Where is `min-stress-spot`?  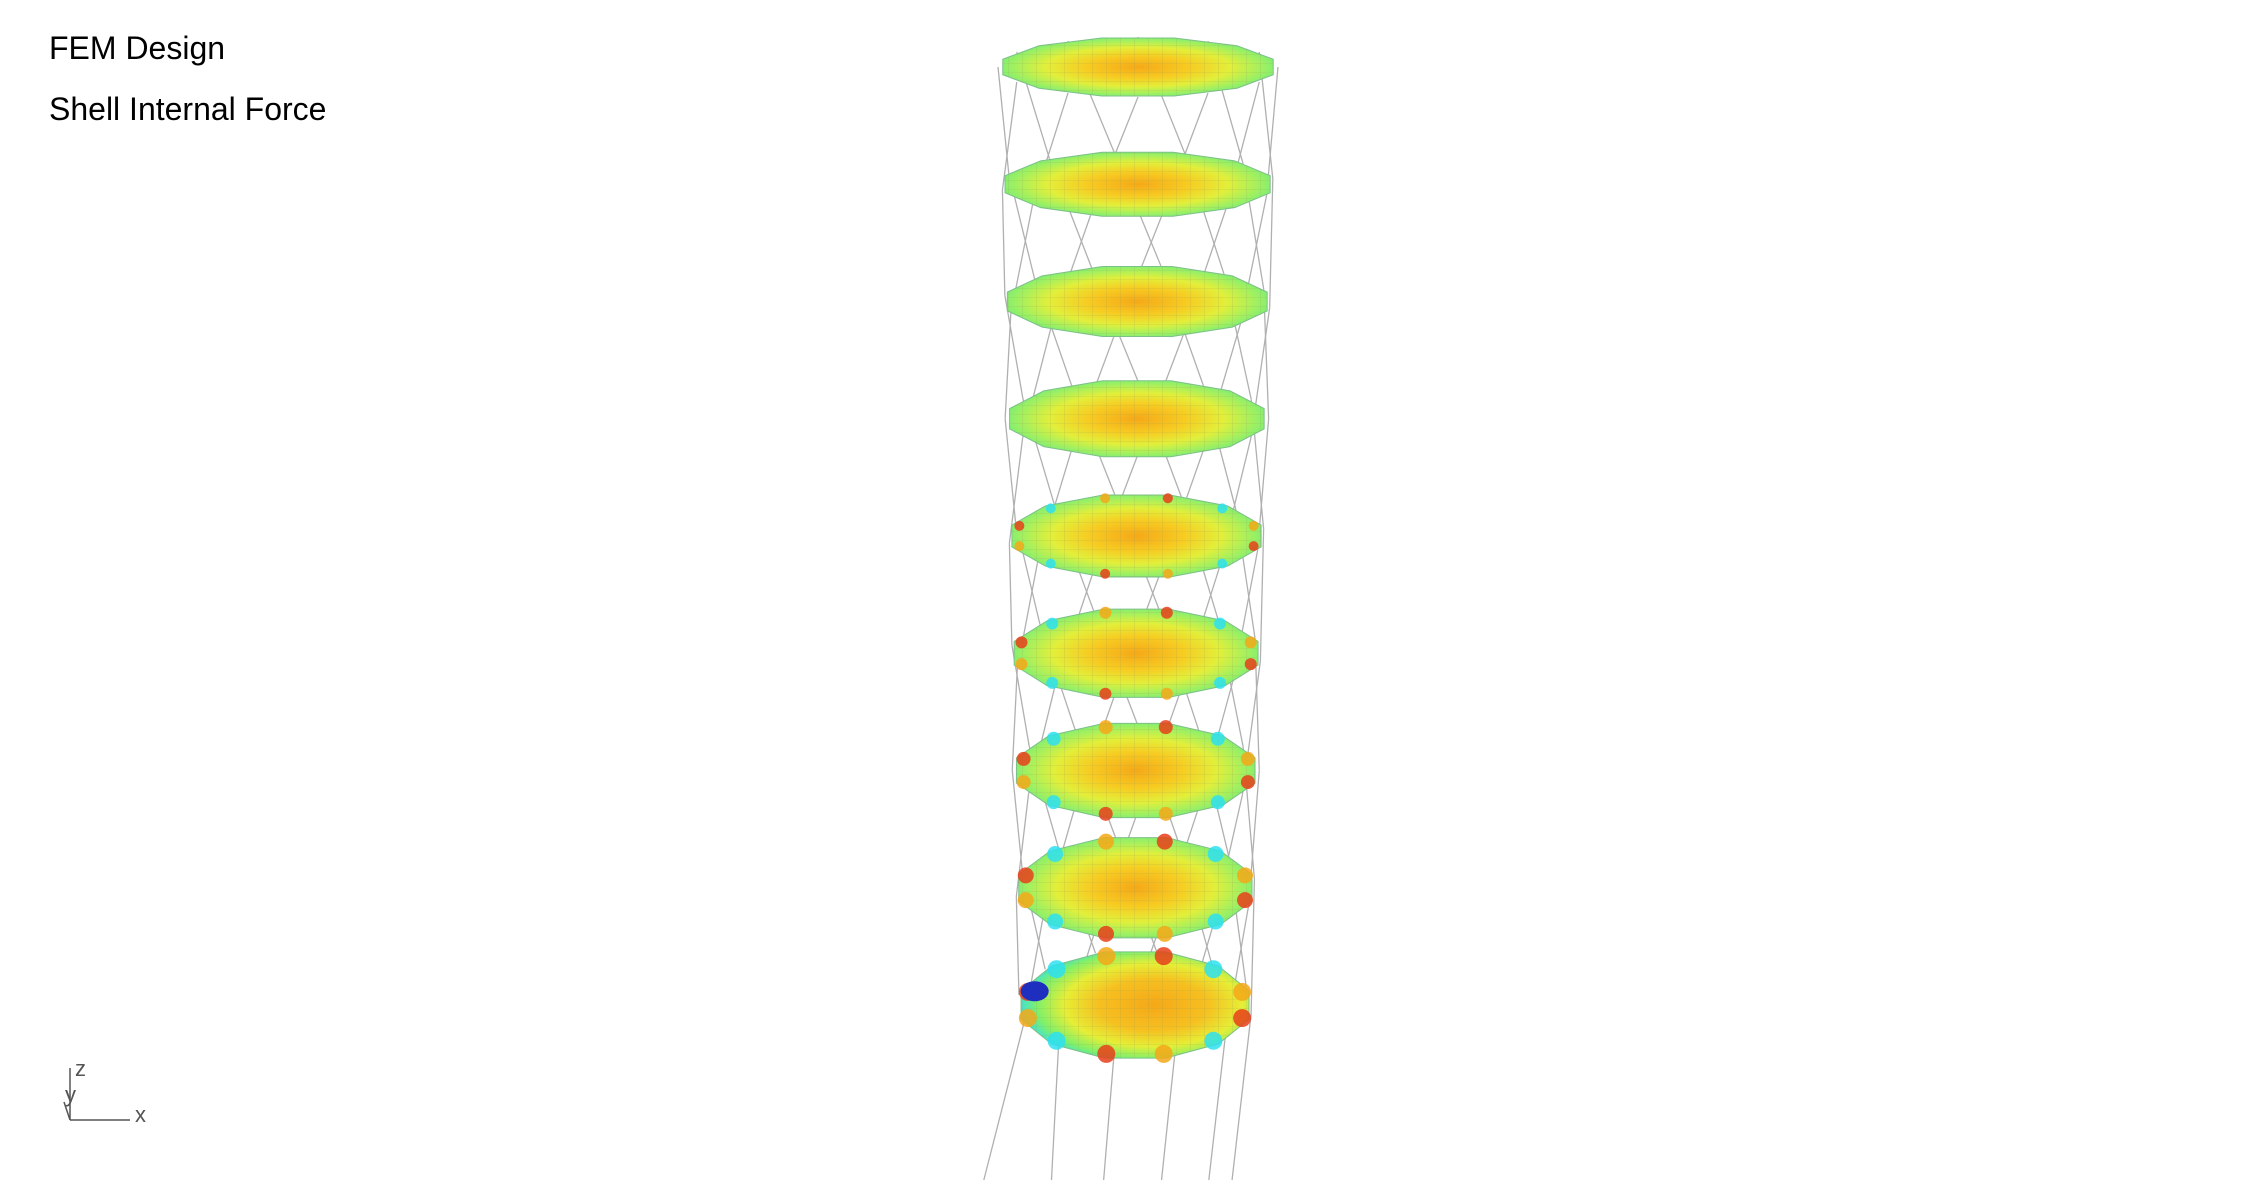 min-stress-spot is located at coordinates (1034, 991).